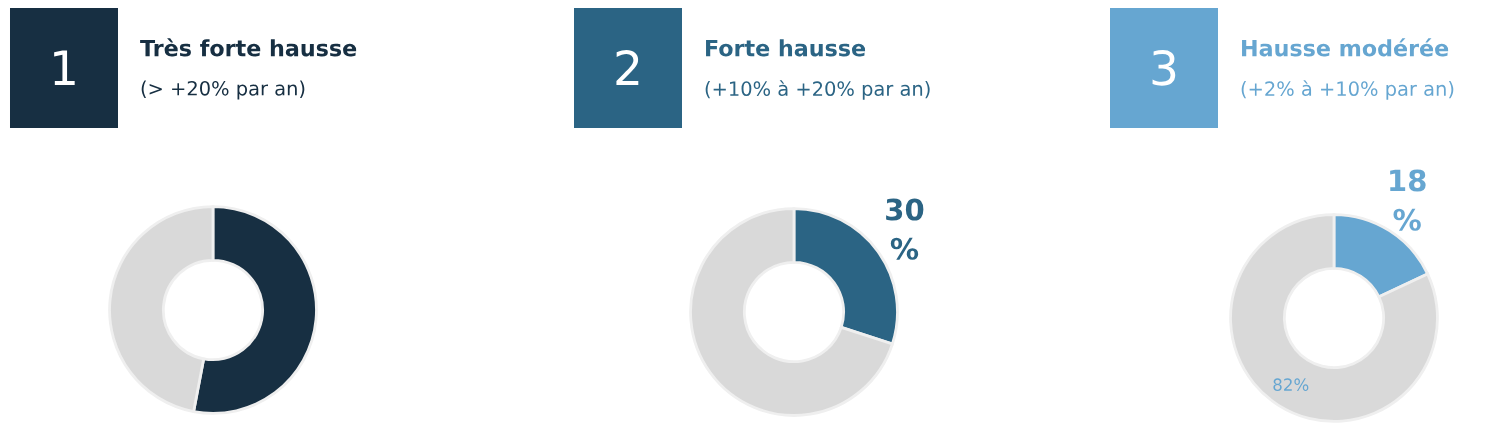 This screenshot has width=1508, height=423. I want to click on chart-subtitle: (+10% à +20% par an), so click(817, 90).